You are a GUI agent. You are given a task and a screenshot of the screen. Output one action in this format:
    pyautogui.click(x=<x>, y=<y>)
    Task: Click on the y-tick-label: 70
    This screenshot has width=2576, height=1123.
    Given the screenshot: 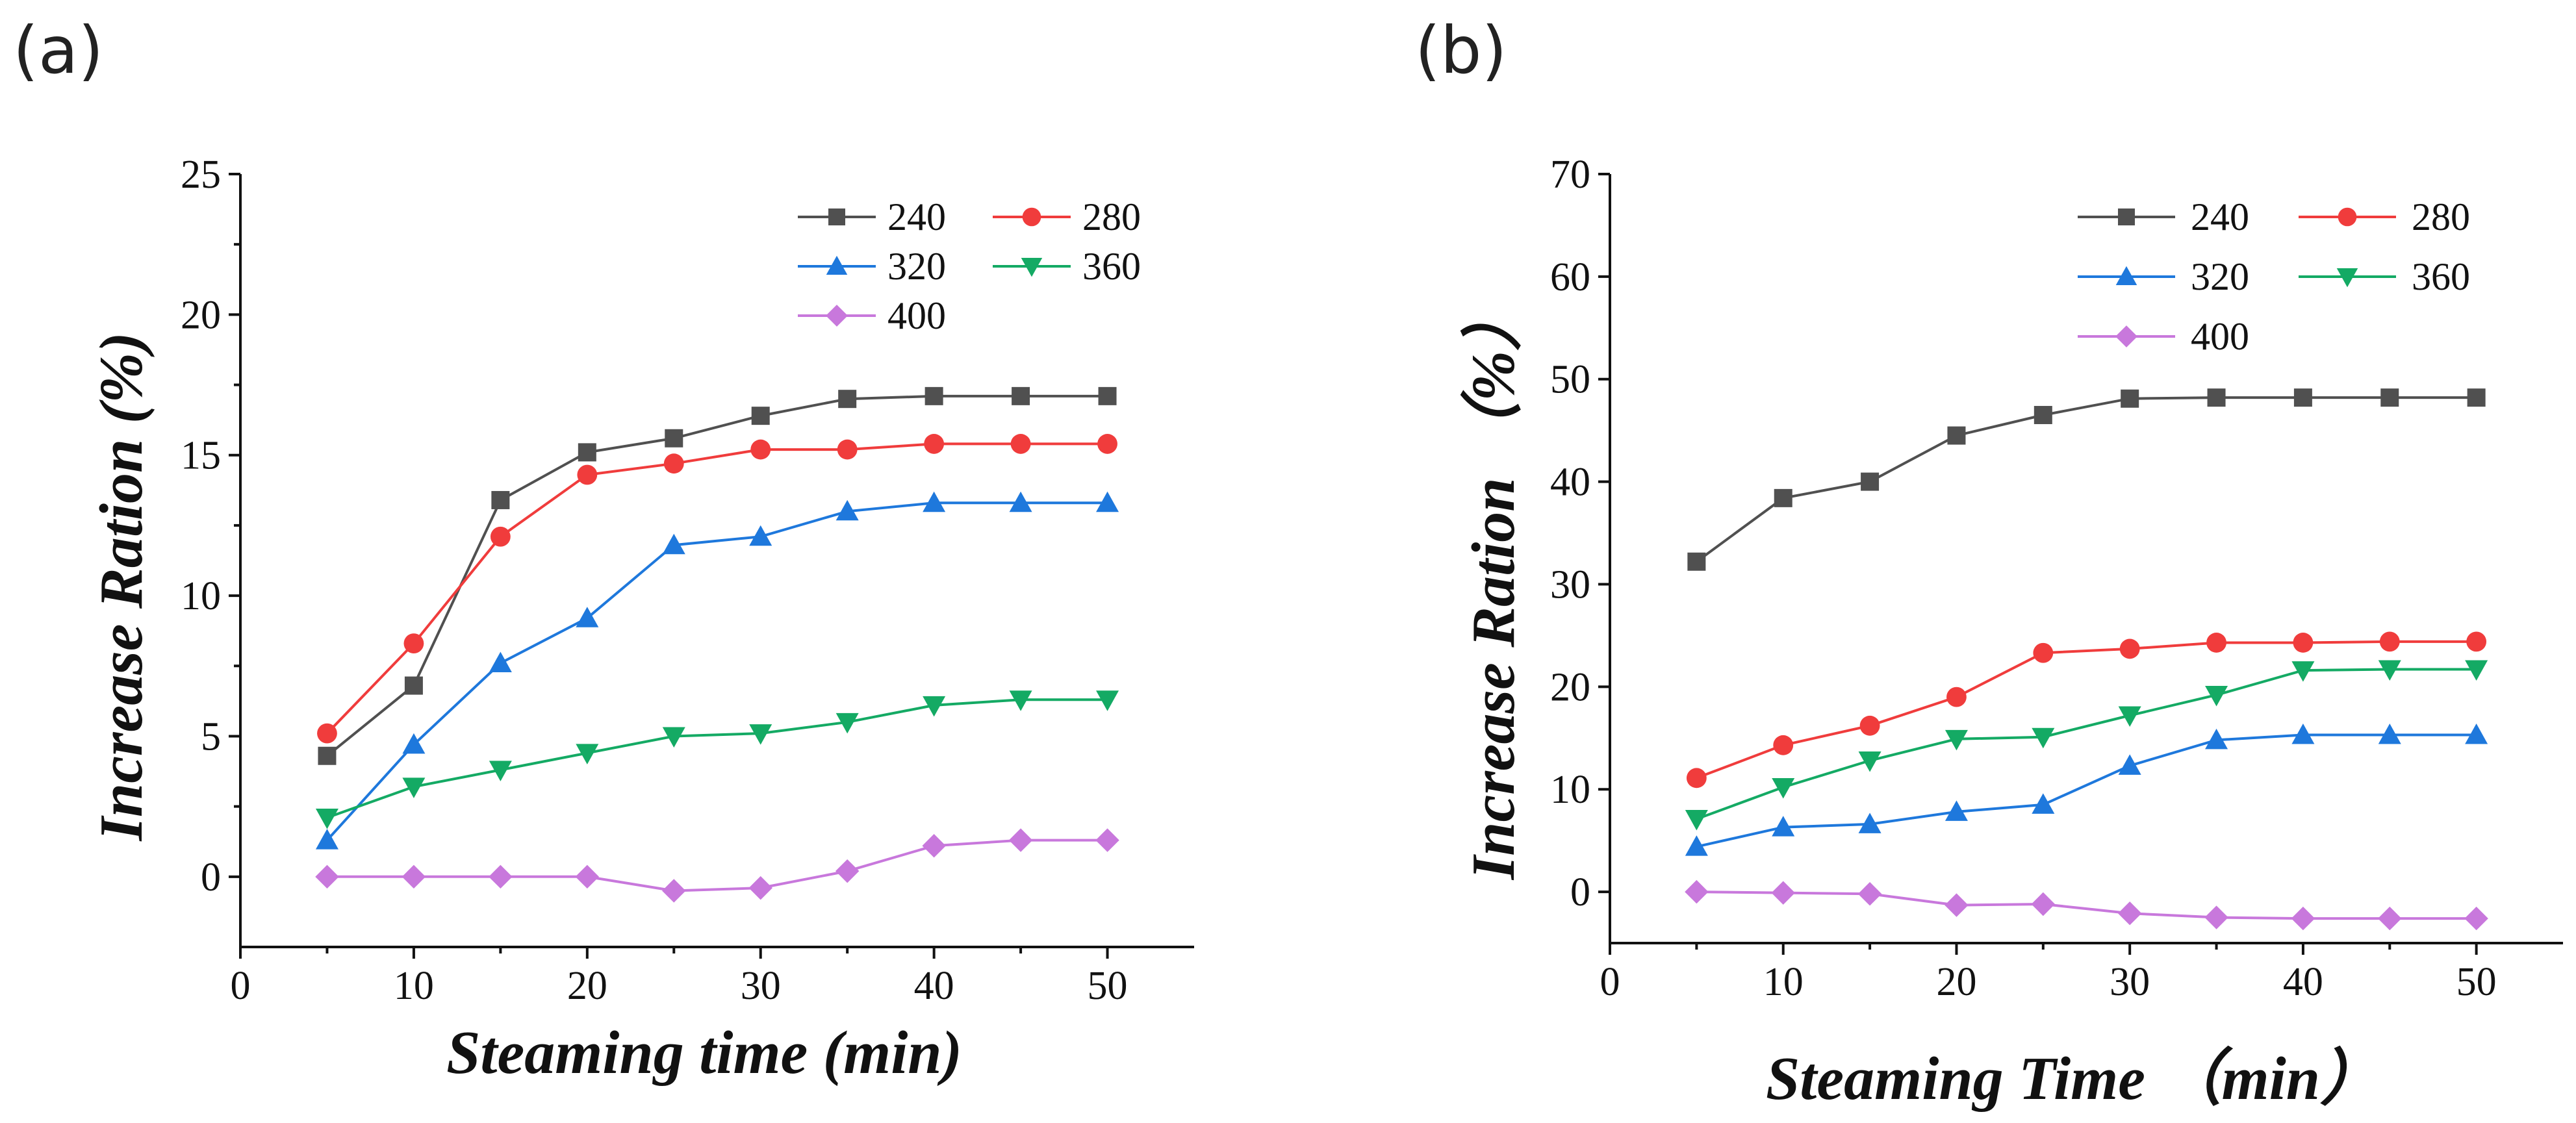 What is the action you would take?
    pyautogui.click(x=1570, y=175)
    